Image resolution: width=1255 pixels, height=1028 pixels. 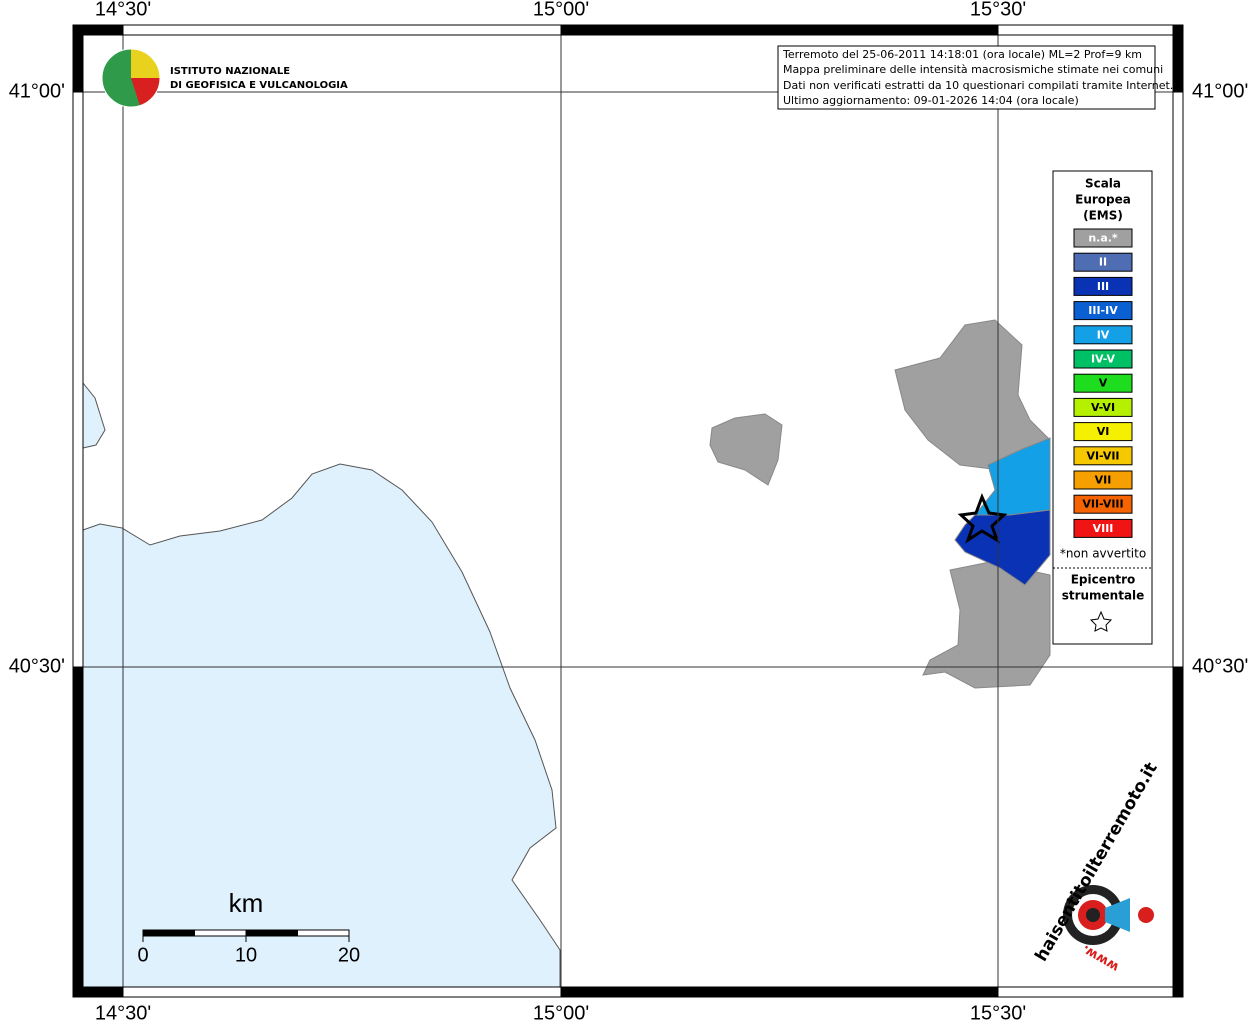 I want to click on legend-label: IV-V, so click(x=1103, y=359).